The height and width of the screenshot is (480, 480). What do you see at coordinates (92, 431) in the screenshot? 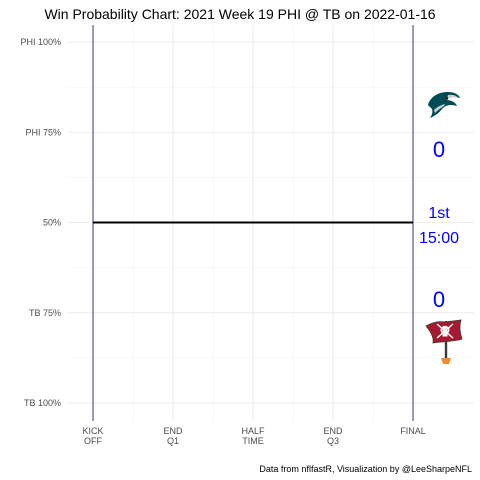
I see `x-tick-label: KICK` at bounding box center [92, 431].